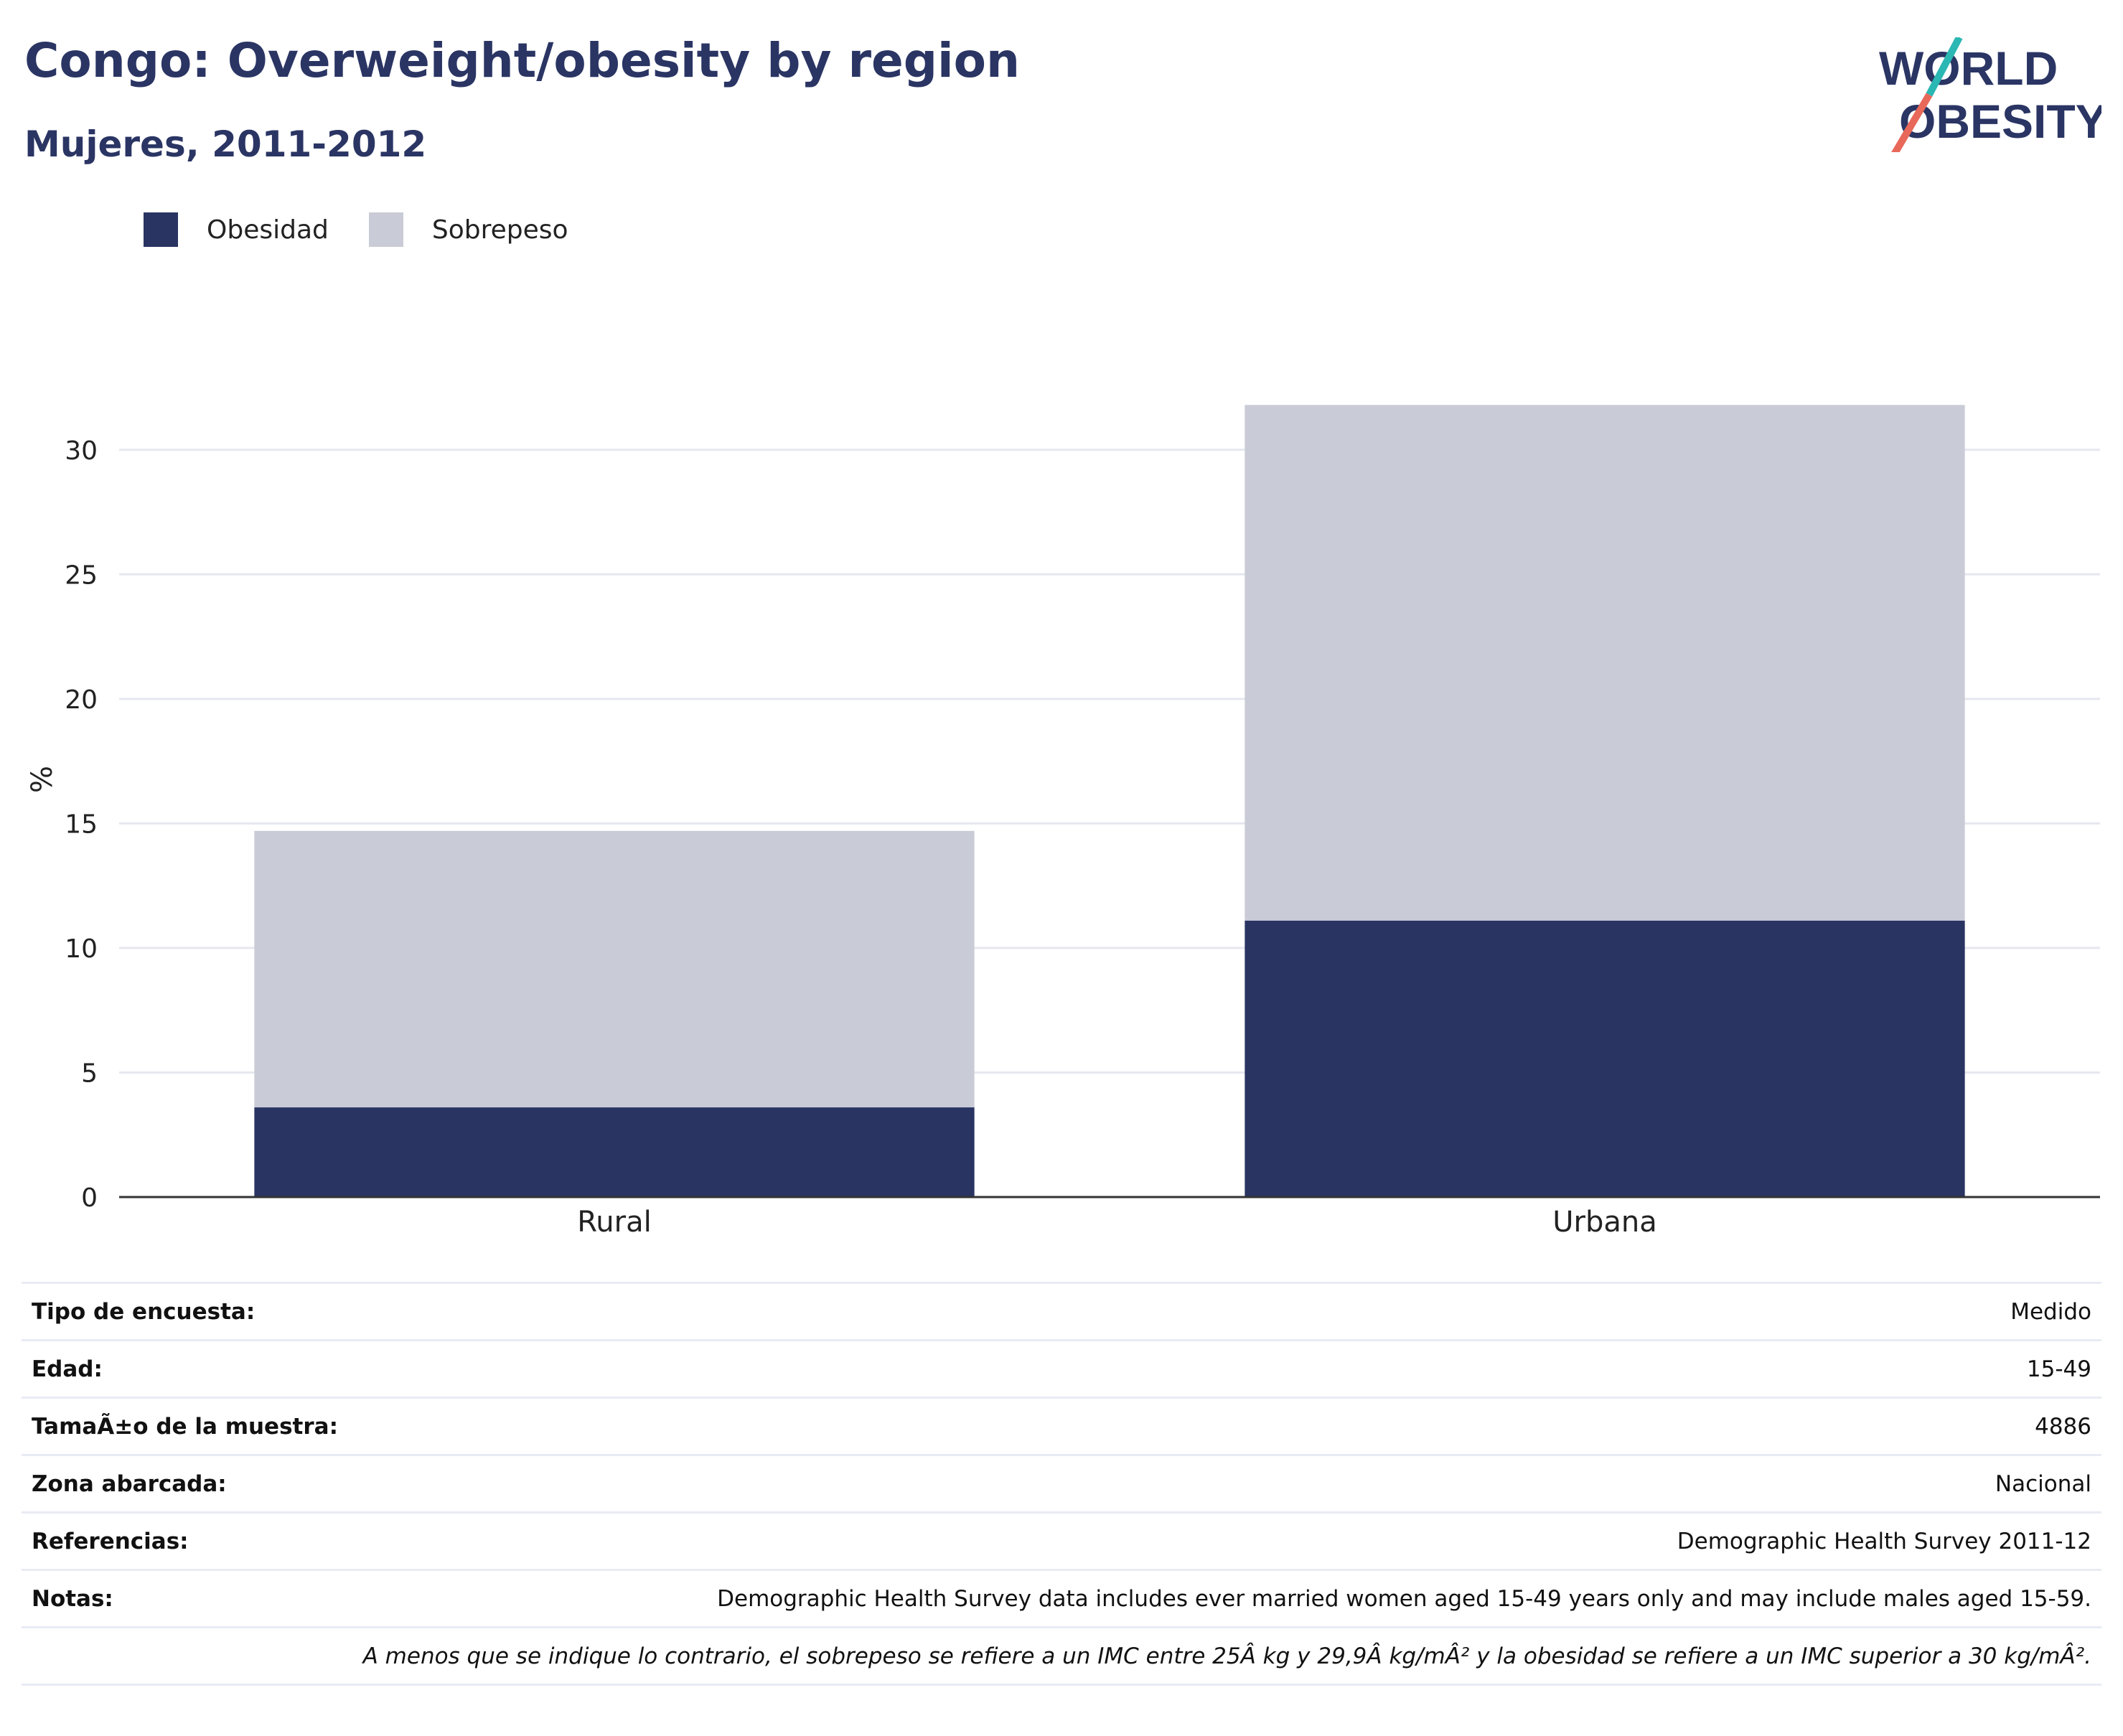 The height and width of the screenshot is (1736, 2123). I want to click on info-value: Demographic Health Survey 2011-12, so click(1258, 1541).